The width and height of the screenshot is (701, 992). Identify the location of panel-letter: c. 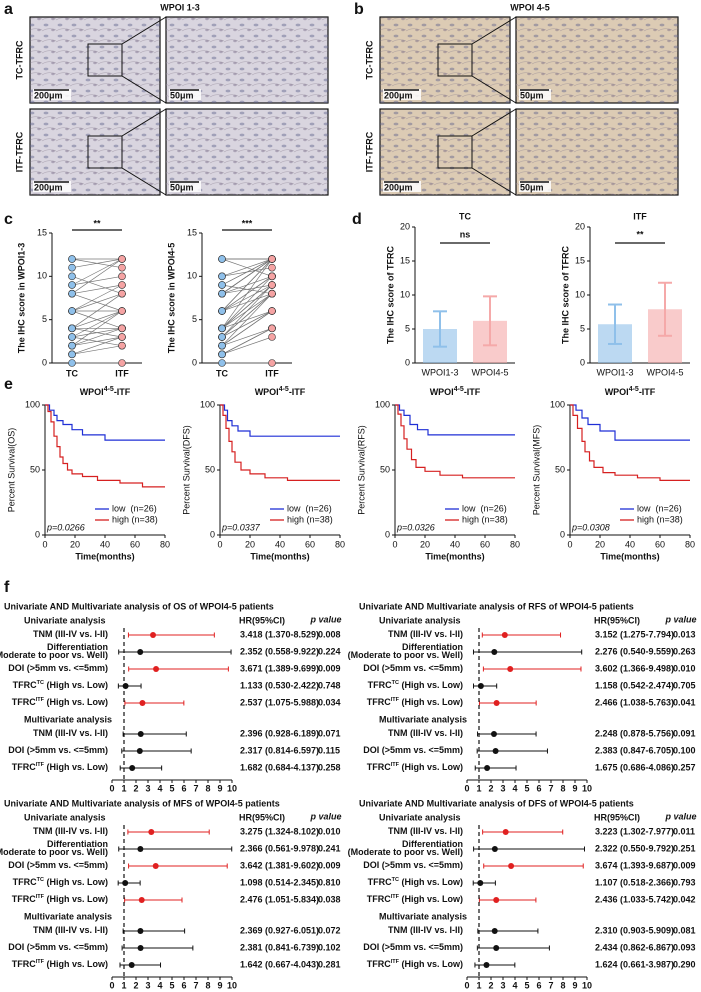
(8, 219).